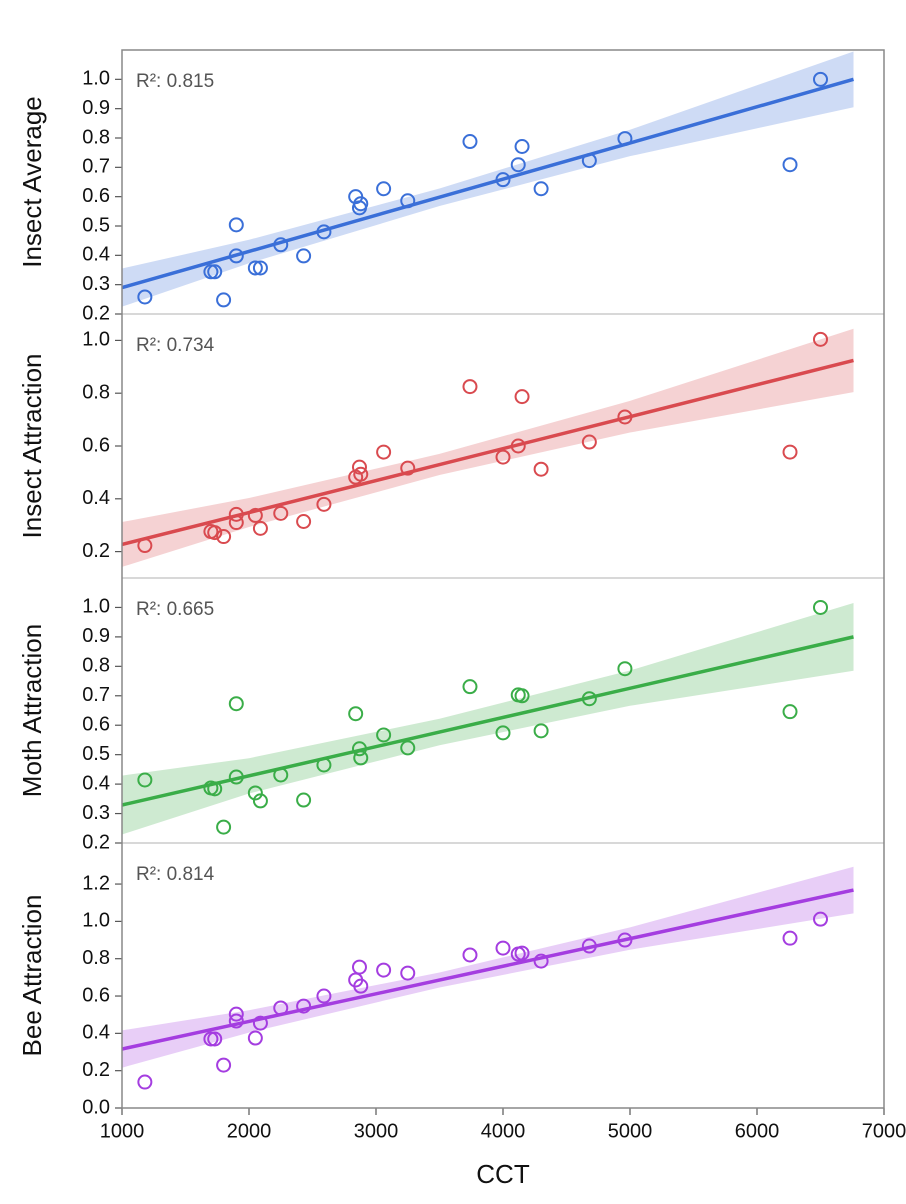 The image size is (906, 1204). What do you see at coordinates (32, 446) in the screenshot?
I see `y-axis-label: Insect Attraction` at bounding box center [32, 446].